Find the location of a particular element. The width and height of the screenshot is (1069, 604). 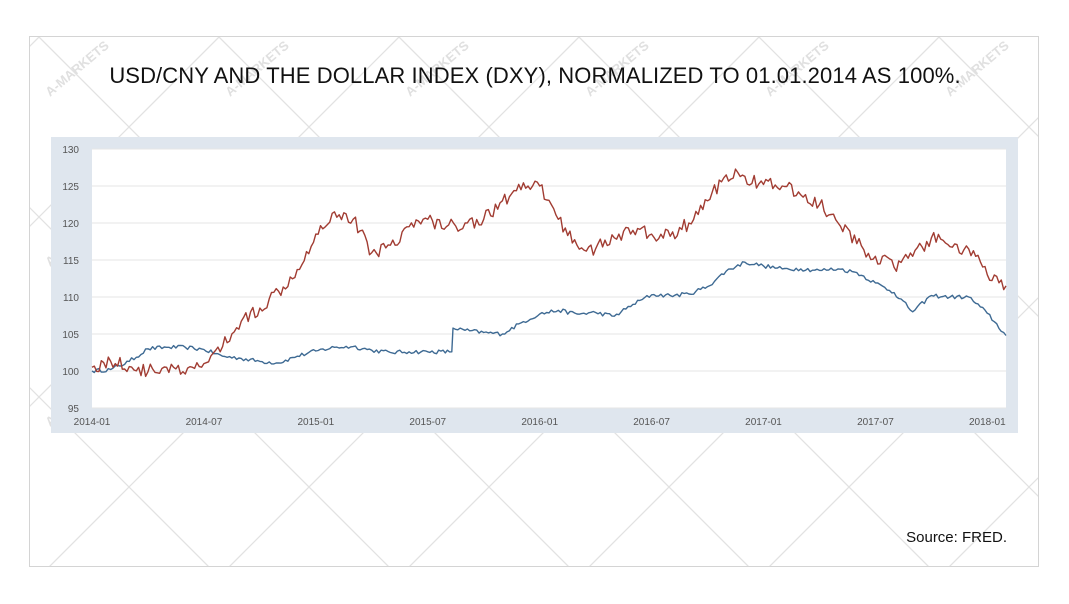

x-tick-label: 2015-01 is located at coordinates (315, 422).